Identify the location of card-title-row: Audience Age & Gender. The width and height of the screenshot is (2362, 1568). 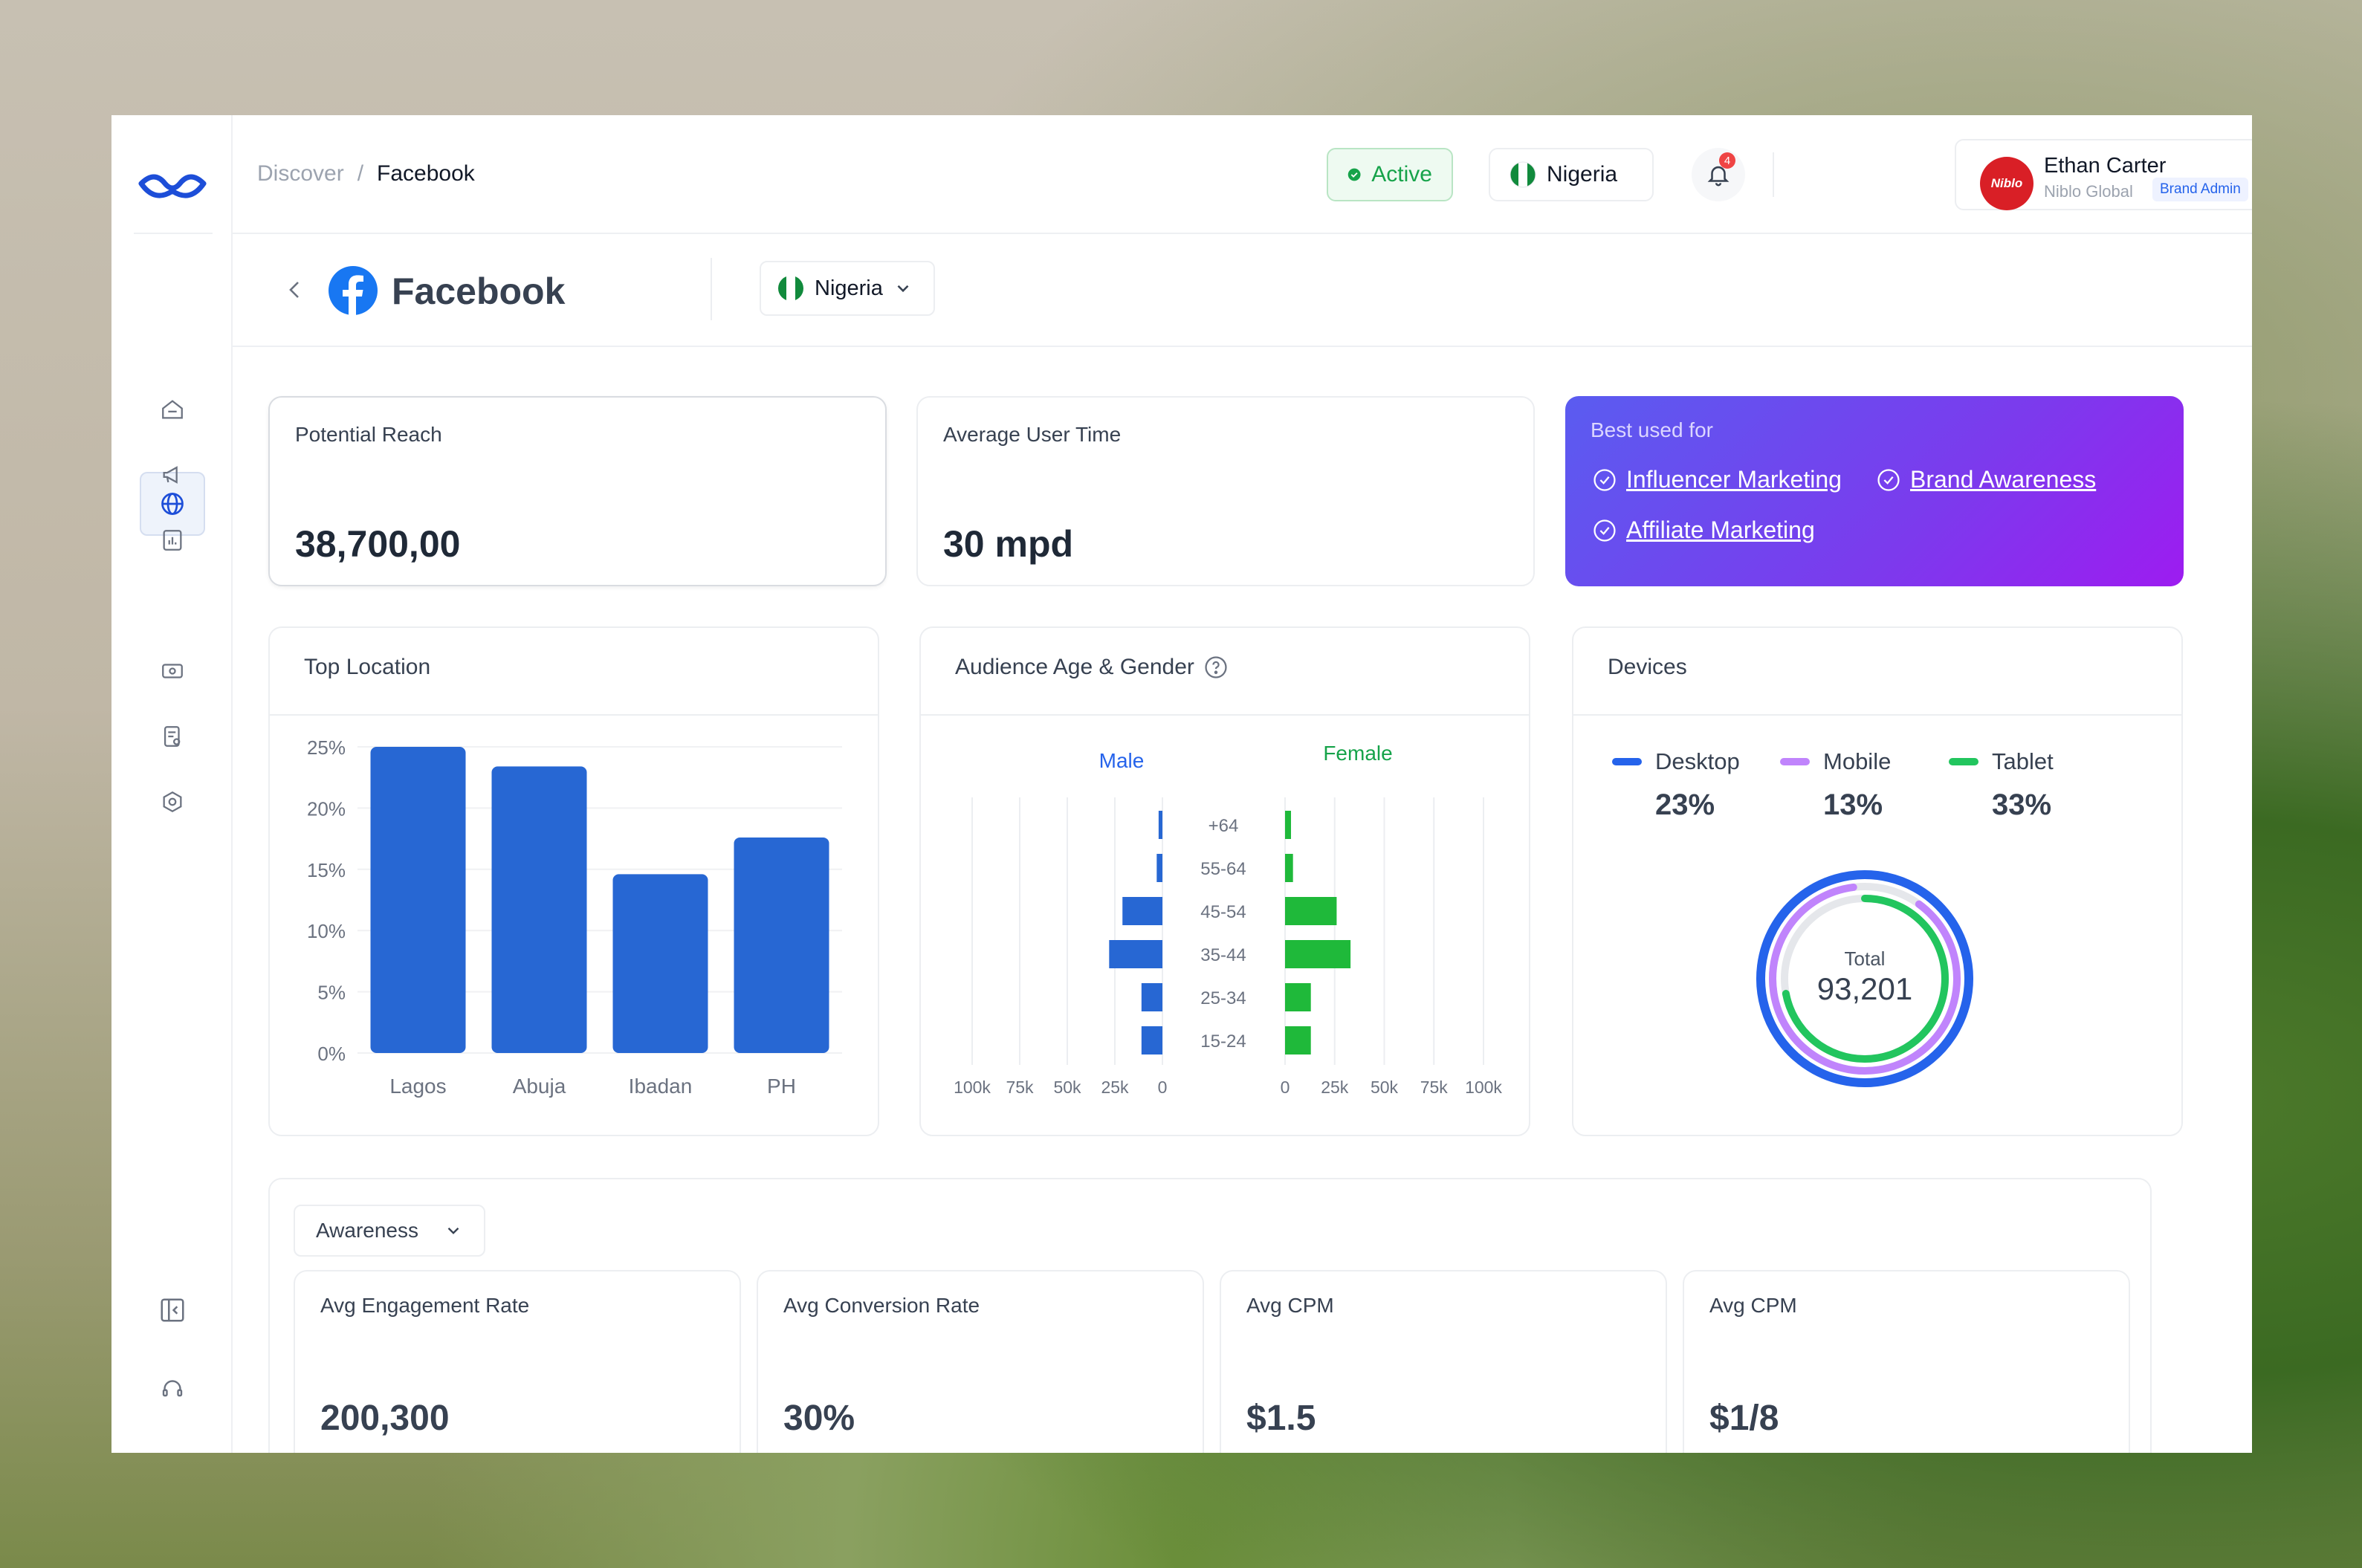
(1092, 667).